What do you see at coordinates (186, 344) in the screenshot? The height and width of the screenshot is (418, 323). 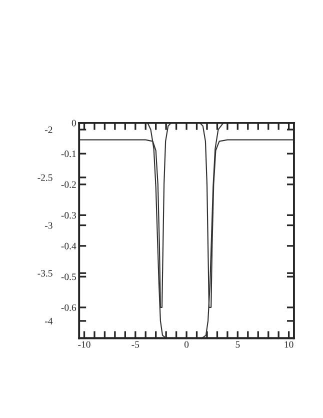 I see `x-tick-label: 0` at bounding box center [186, 344].